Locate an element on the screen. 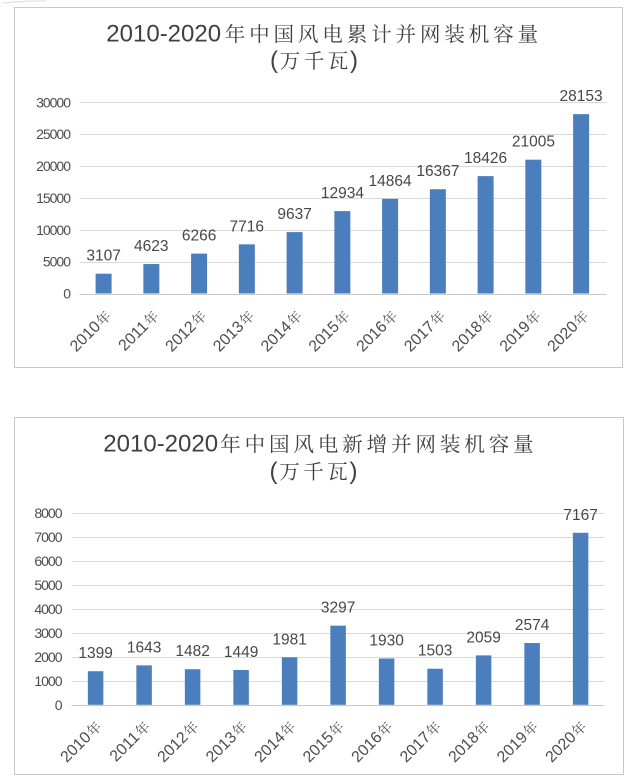  svg-text: 18426 is located at coordinates (485, 158).